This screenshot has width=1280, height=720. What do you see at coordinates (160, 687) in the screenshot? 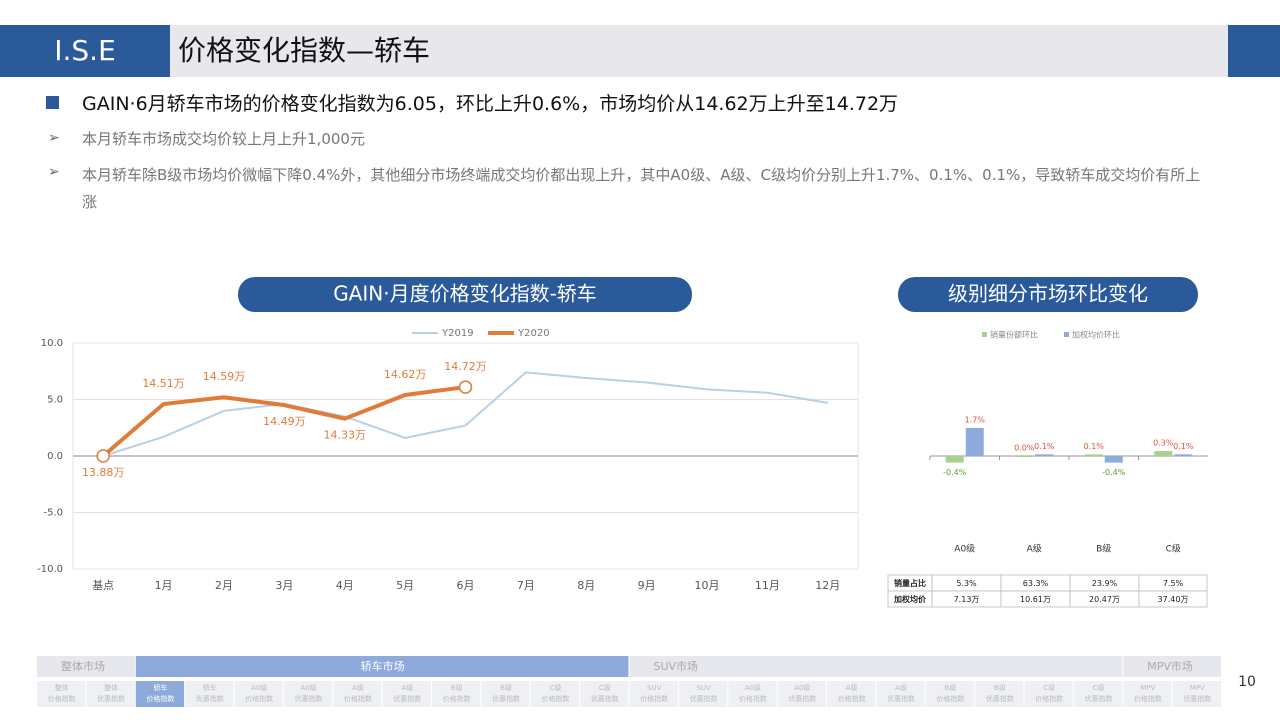
I see `nav-item-label: 轿车` at bounding box center [160, 687].